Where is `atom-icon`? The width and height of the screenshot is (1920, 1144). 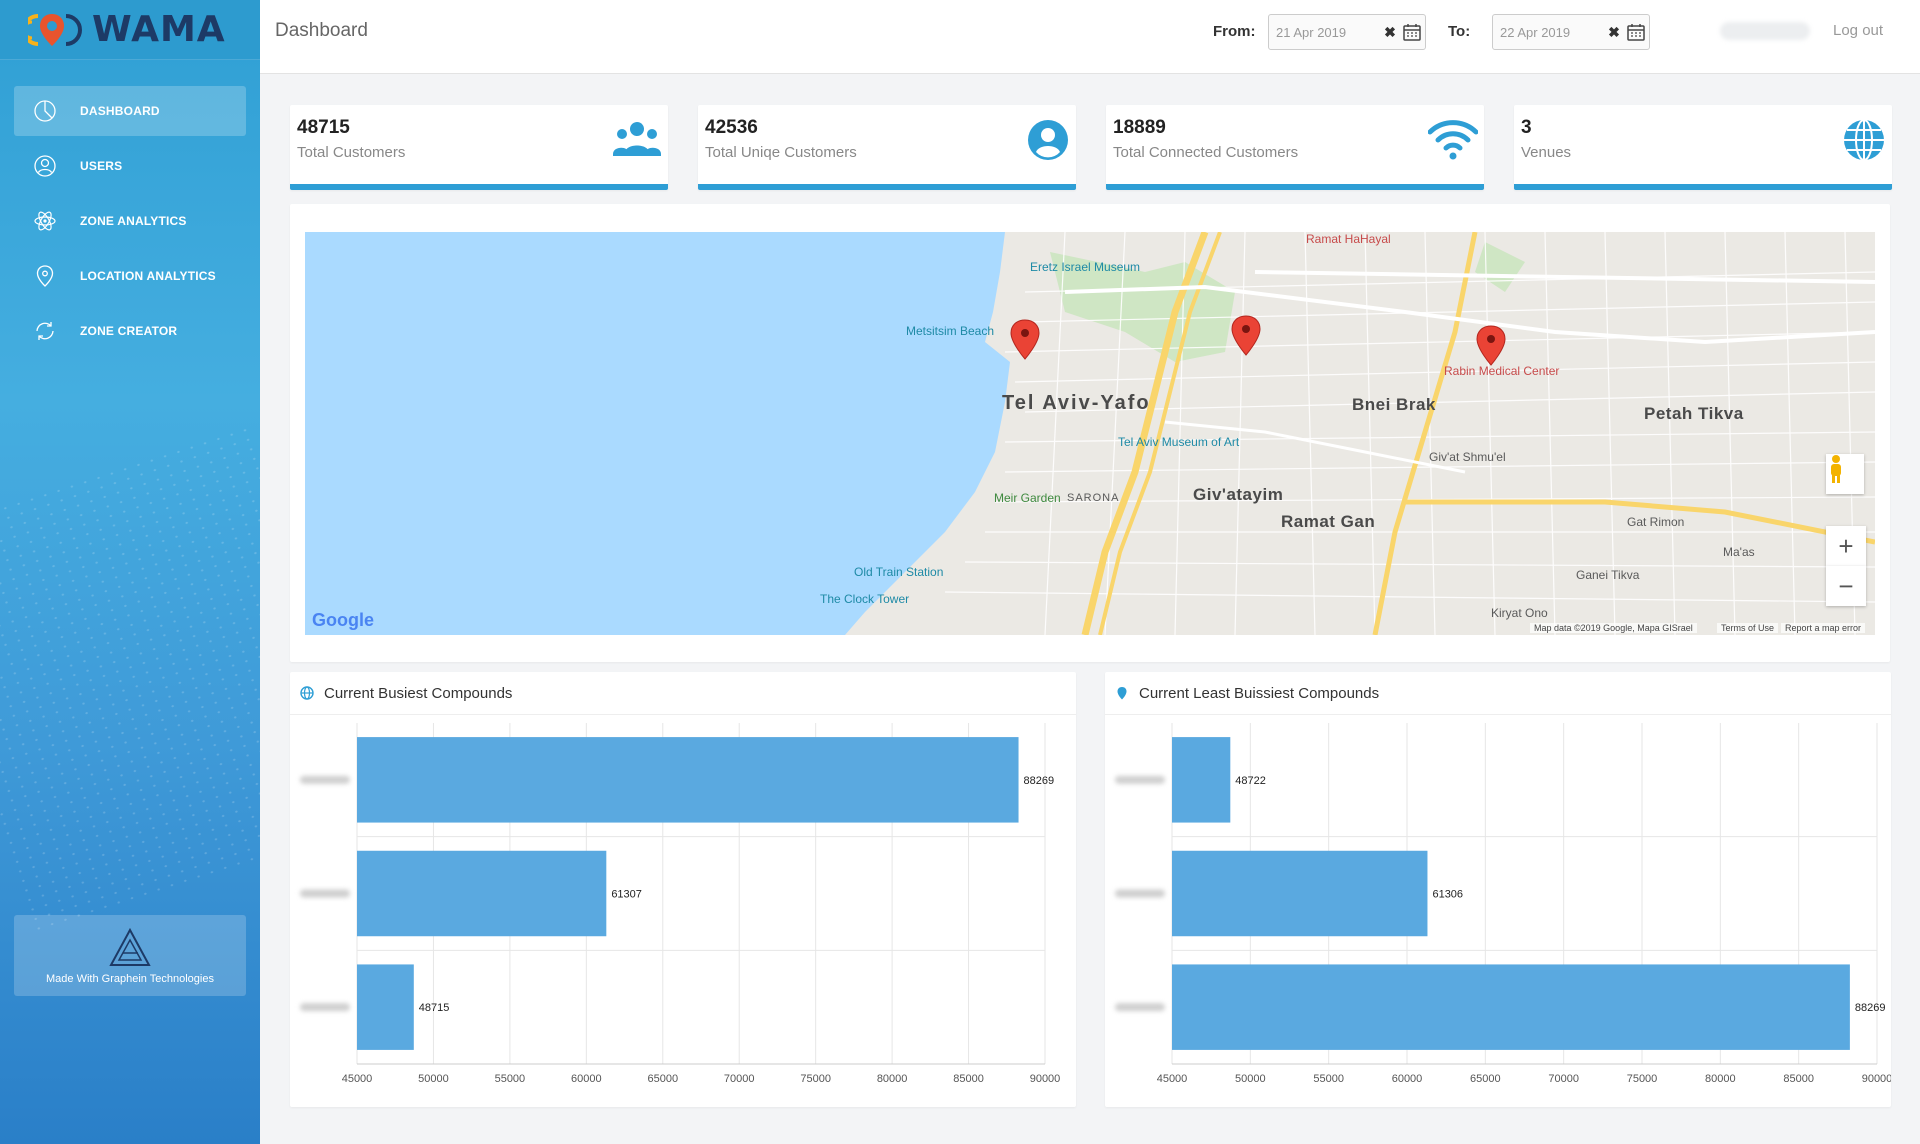 atom-icon is located at coordinates (45, 221).